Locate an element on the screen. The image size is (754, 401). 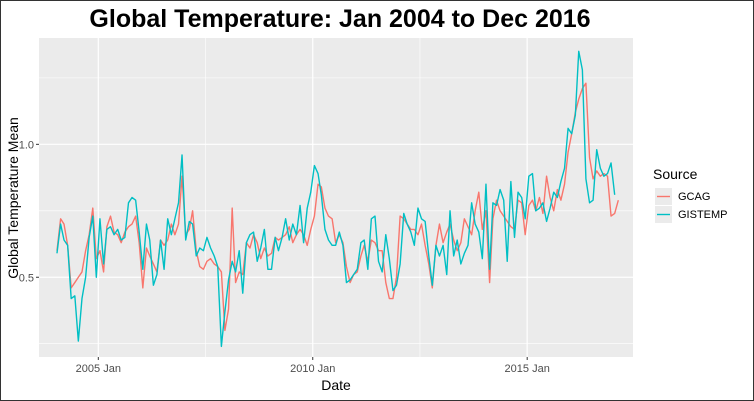
x-tick-label: 2005 Jan is located at coordinates (98, 369).